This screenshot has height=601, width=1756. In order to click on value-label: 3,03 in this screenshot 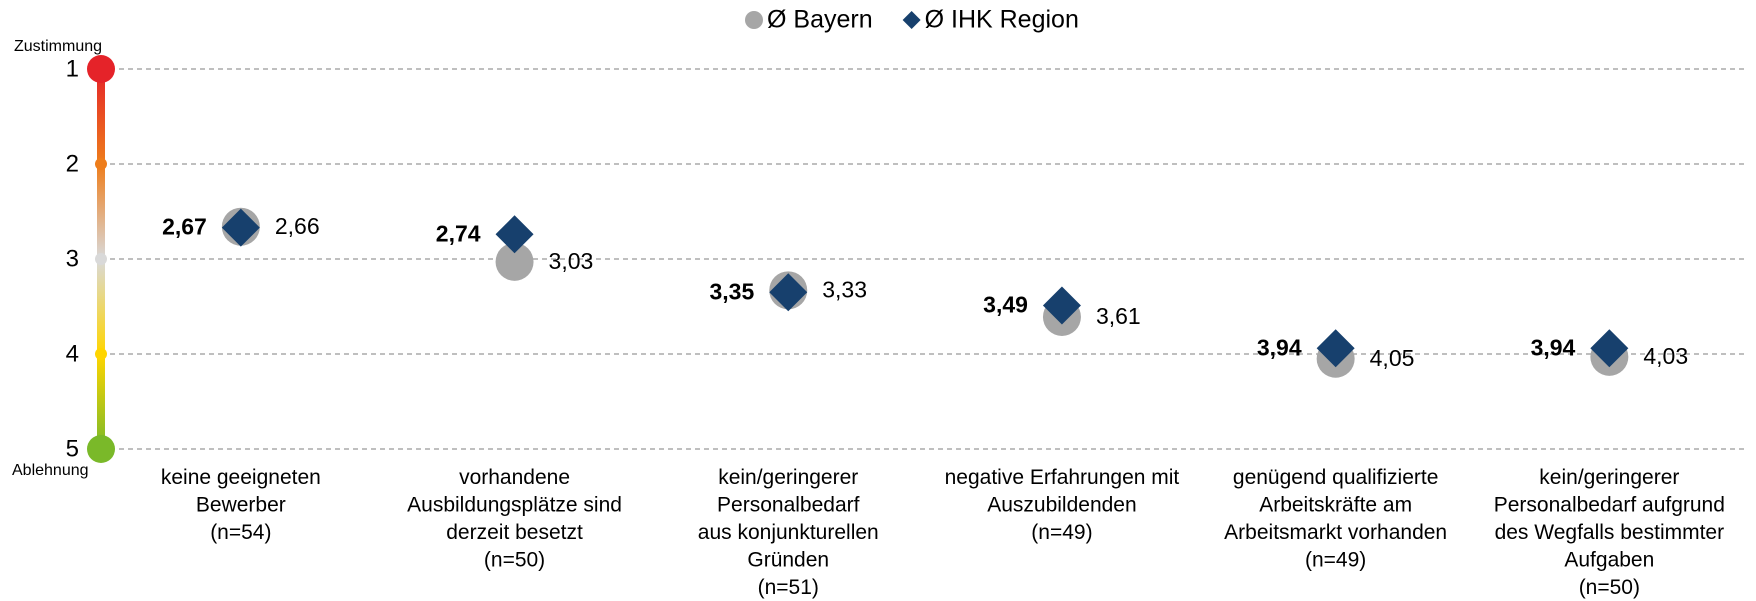, I will do `click(571, 261)`.